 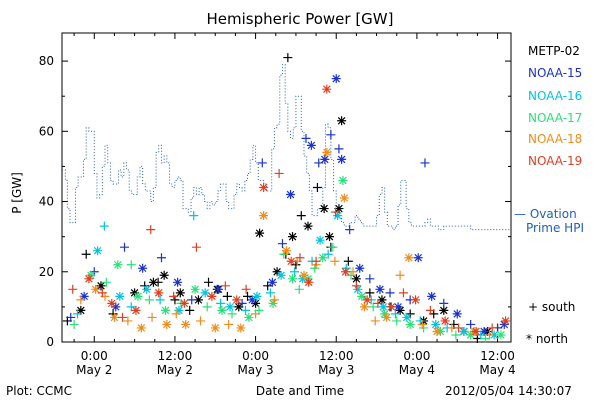 I want to click on x-tick-day-label: May 3, so click(x=336, y=370).